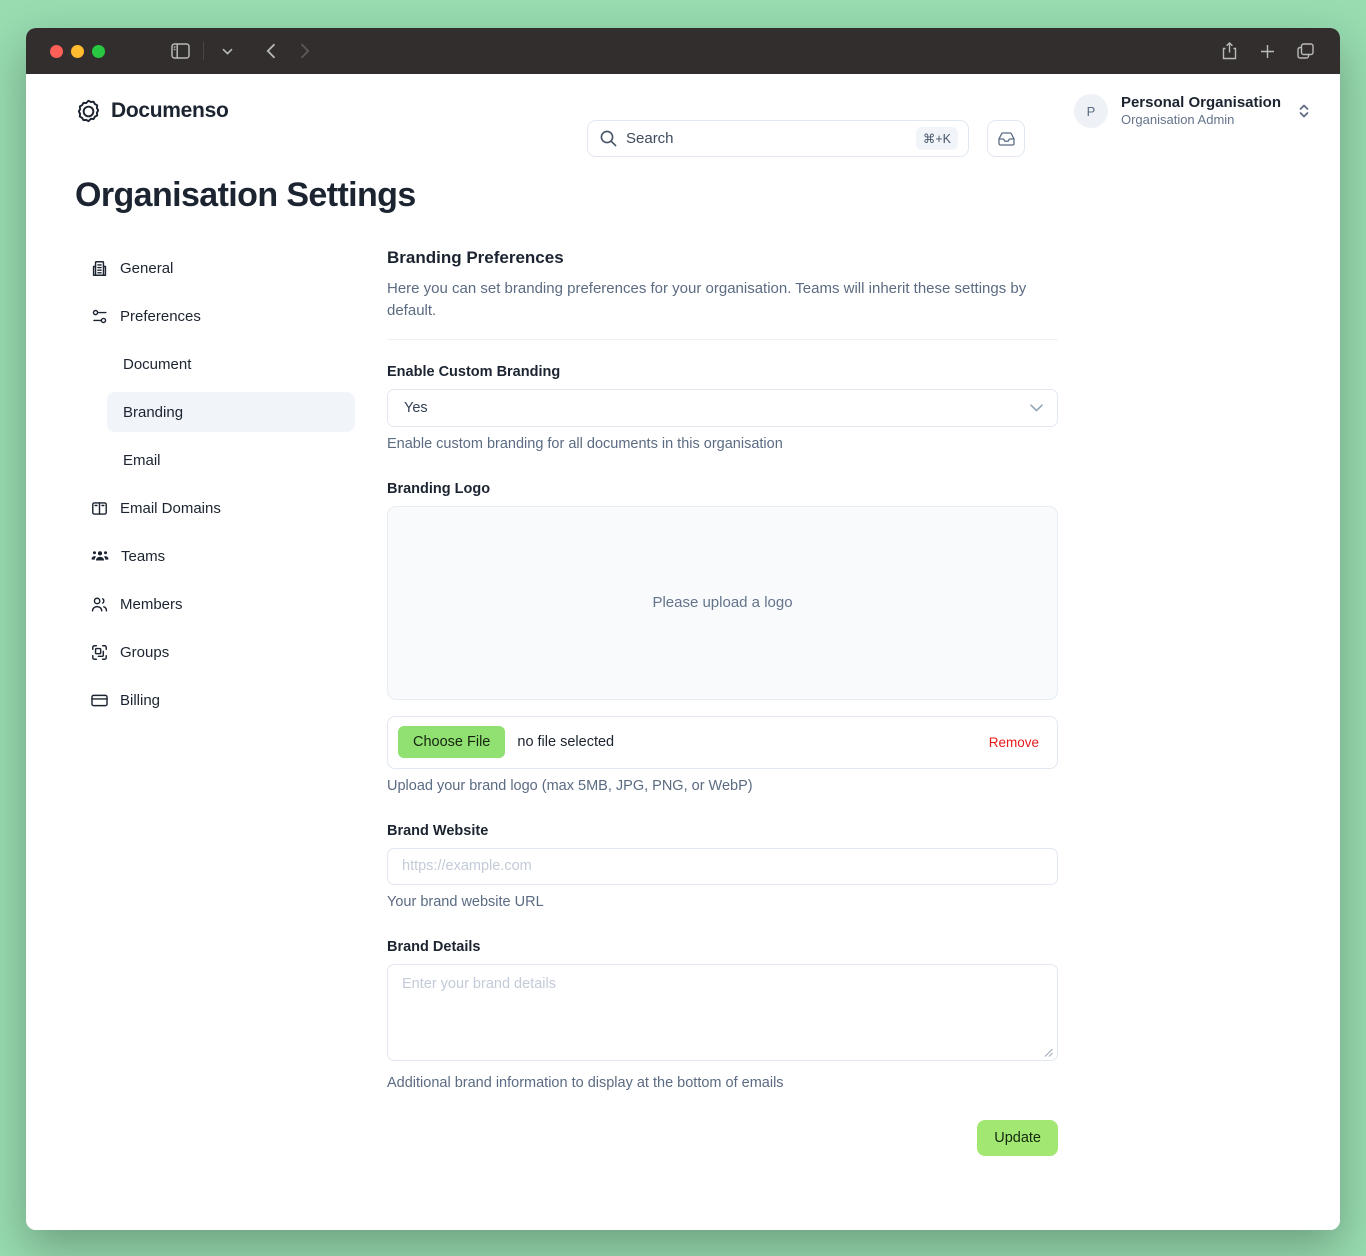 The width and height of the screenshot is (1366, 1256). What do you see at coordinates (416, 407) in the screenshot?
I see `enable-branding-value: Yes` at bounding box center [416, 407].